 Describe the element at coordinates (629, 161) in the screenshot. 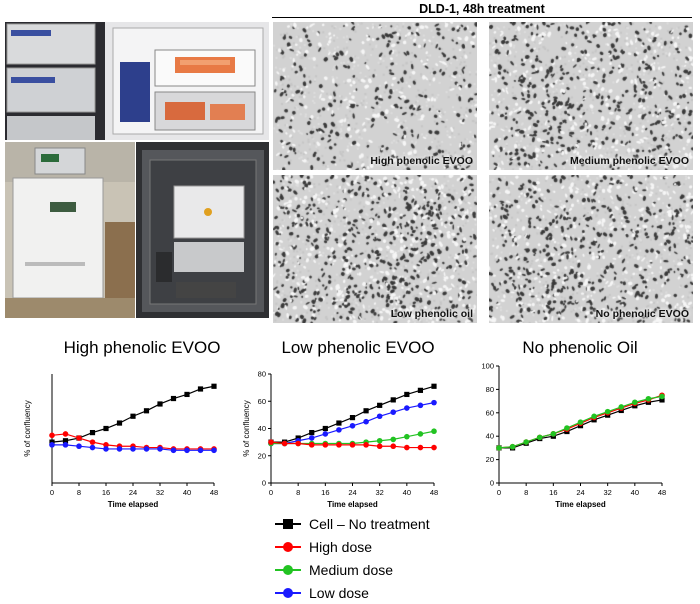

I see `micro-label-medium: Medium phenolic EVOO` at that location.